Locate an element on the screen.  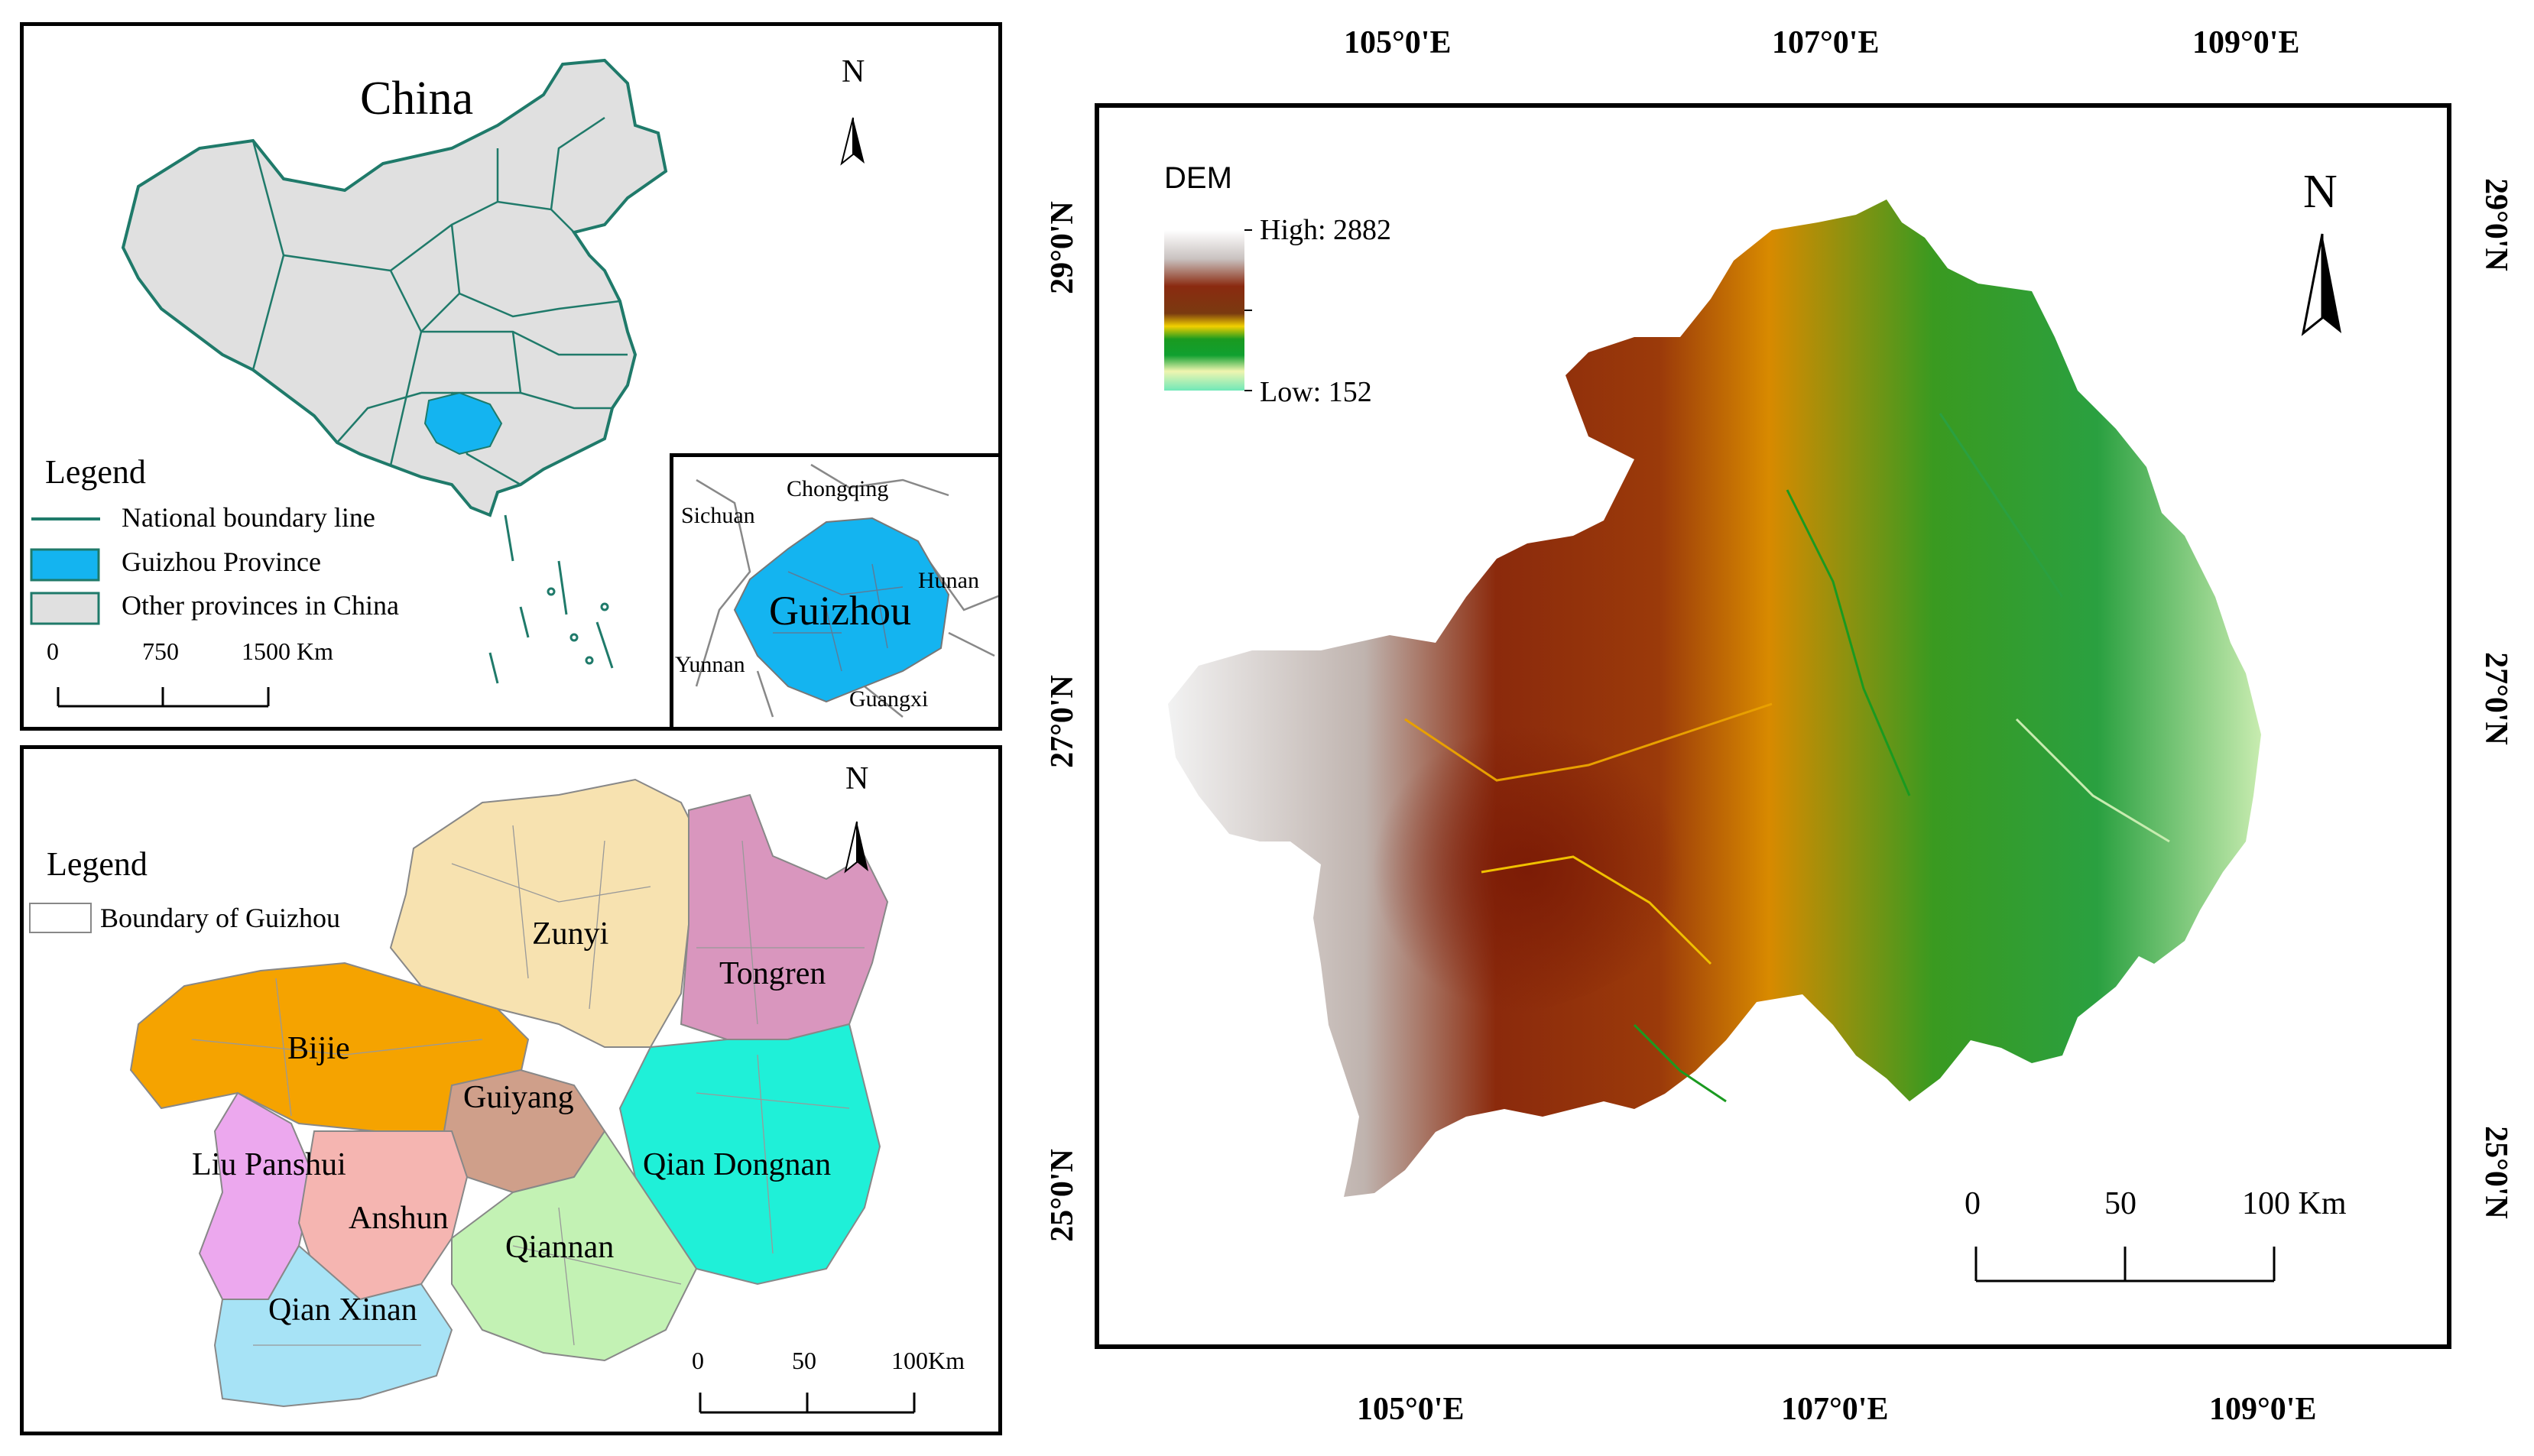
north-arrow-icon is located at coordinates (852, 141).